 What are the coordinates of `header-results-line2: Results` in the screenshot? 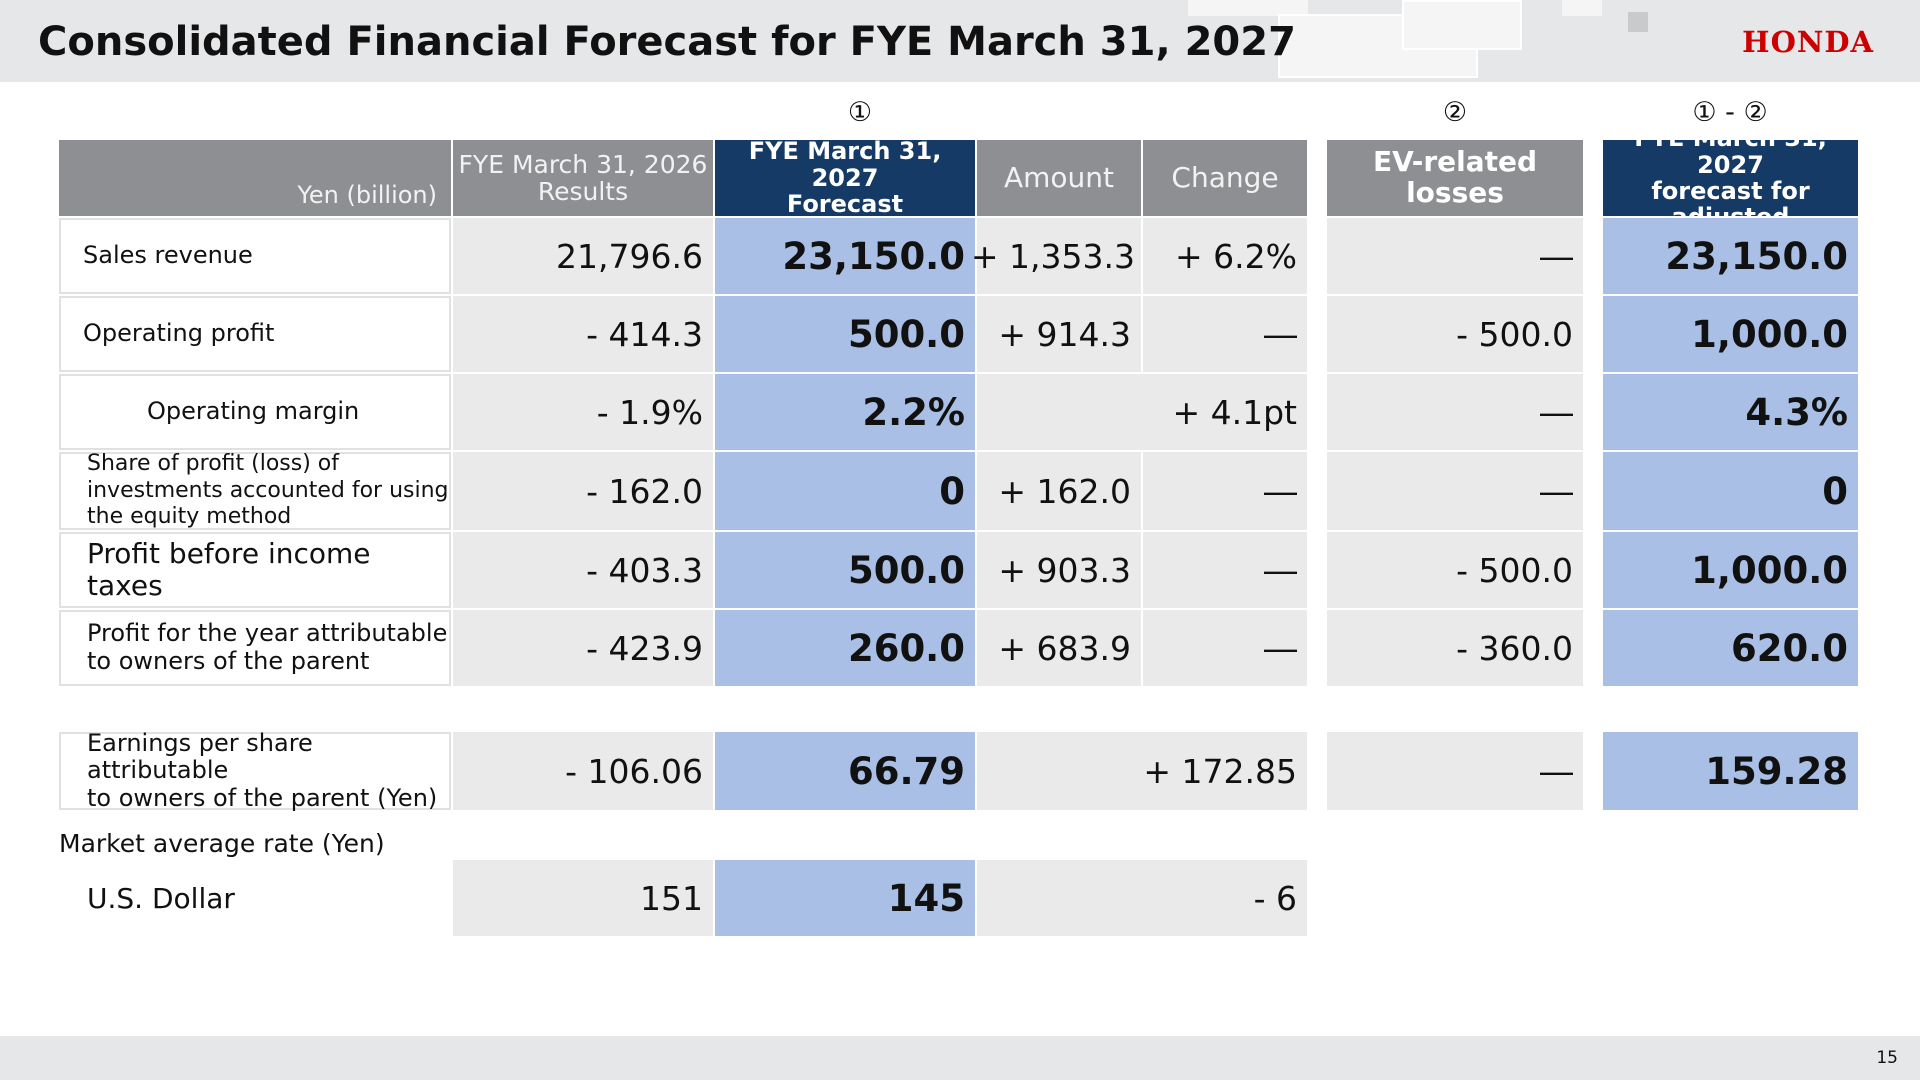 It's located at (583, 191).